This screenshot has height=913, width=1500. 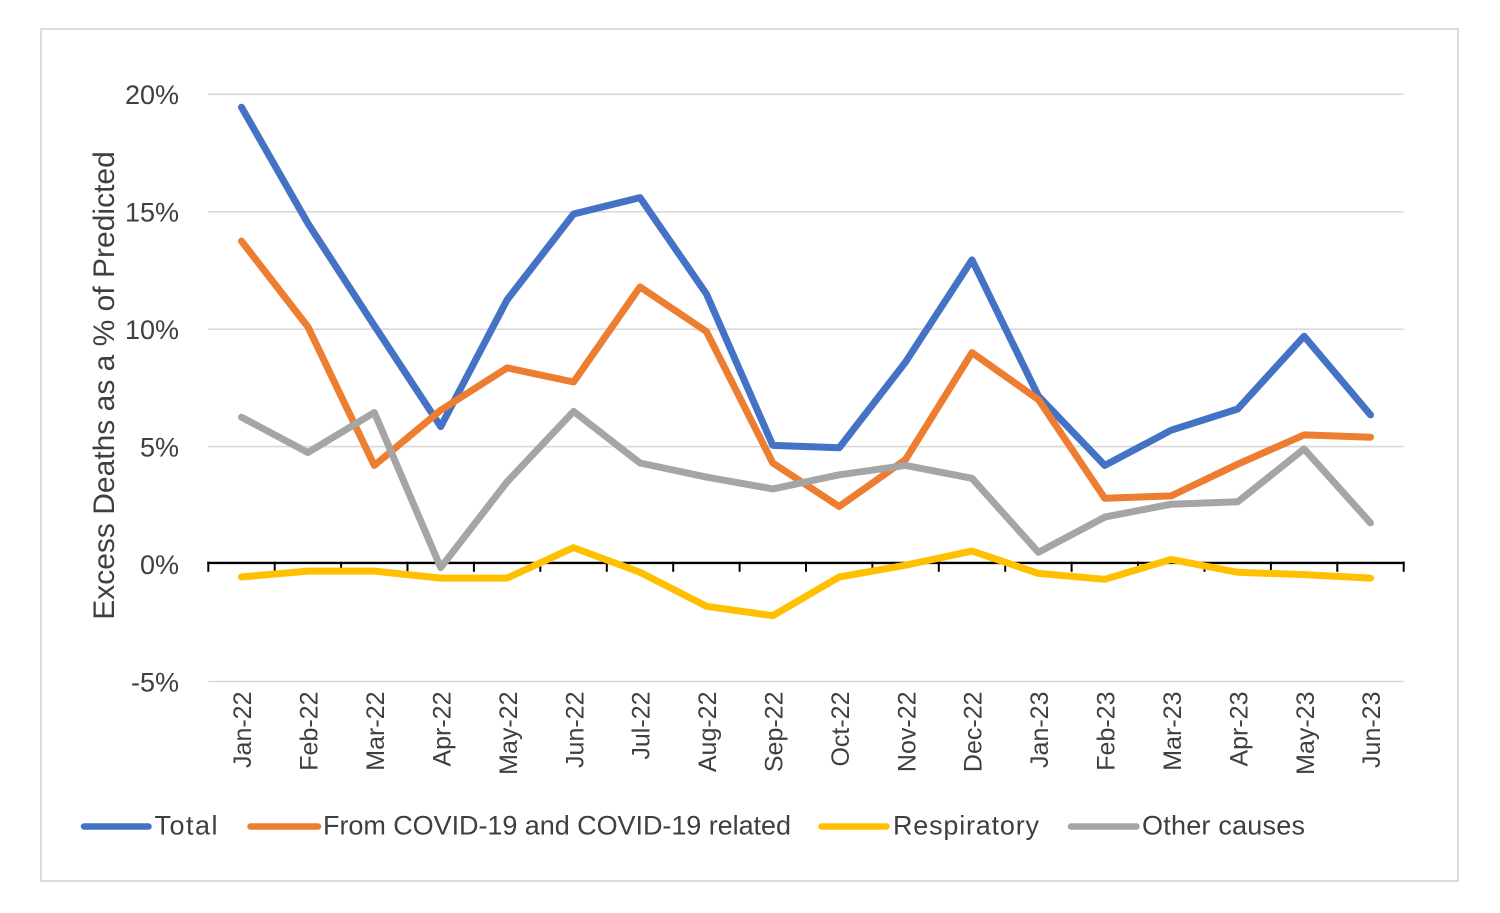 I want to click on svg-text: Aug-22, so click(x=708, y=732).